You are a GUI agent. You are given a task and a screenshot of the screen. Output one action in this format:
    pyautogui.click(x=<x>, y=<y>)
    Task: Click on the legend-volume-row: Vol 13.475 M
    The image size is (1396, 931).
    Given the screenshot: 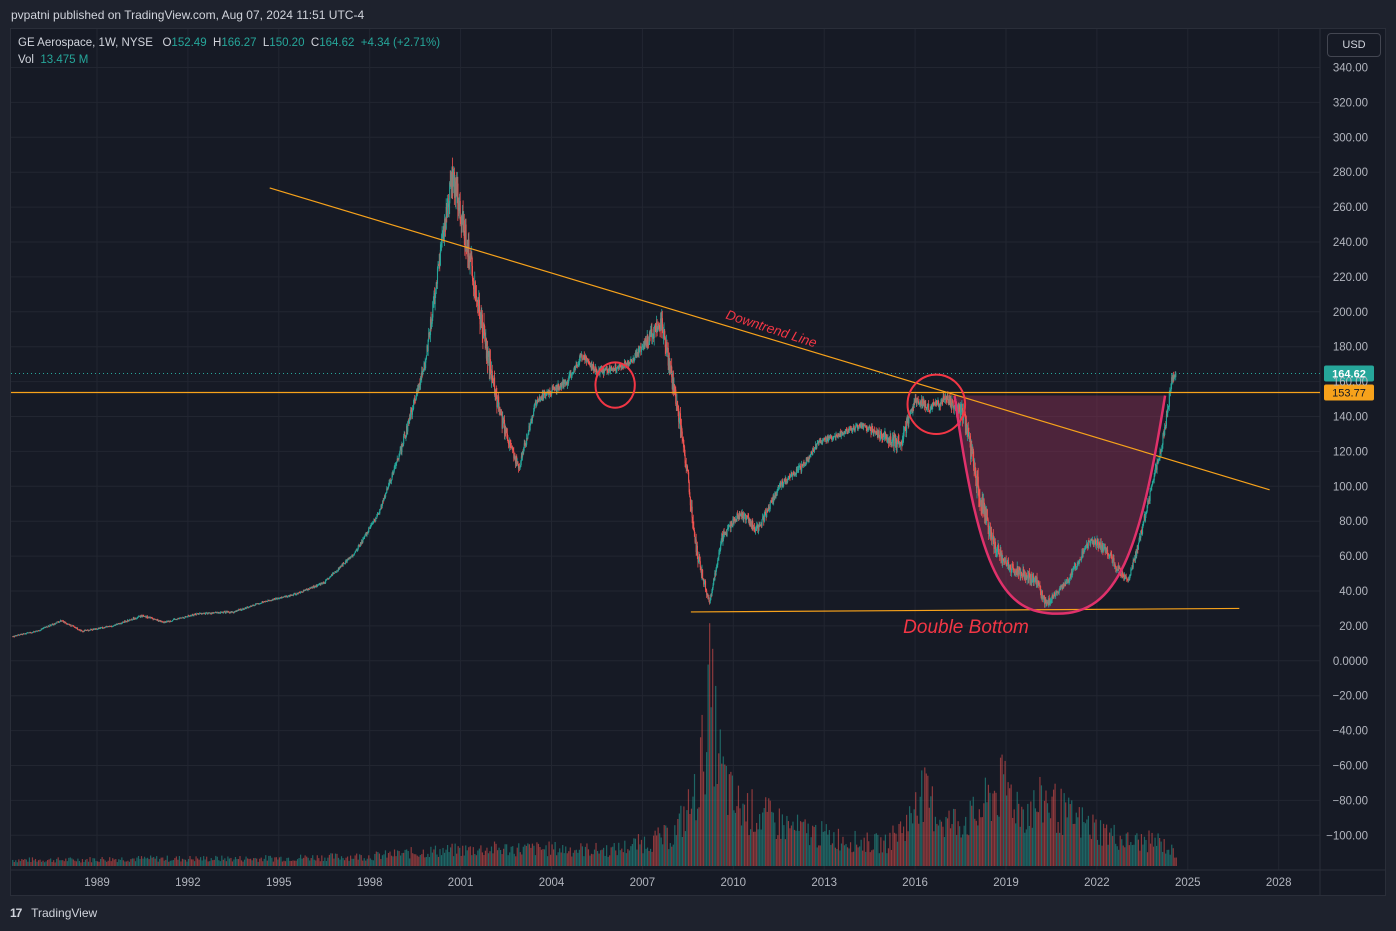 What is the action you would take?
    pyautogui.click(x=229, y=60)
    